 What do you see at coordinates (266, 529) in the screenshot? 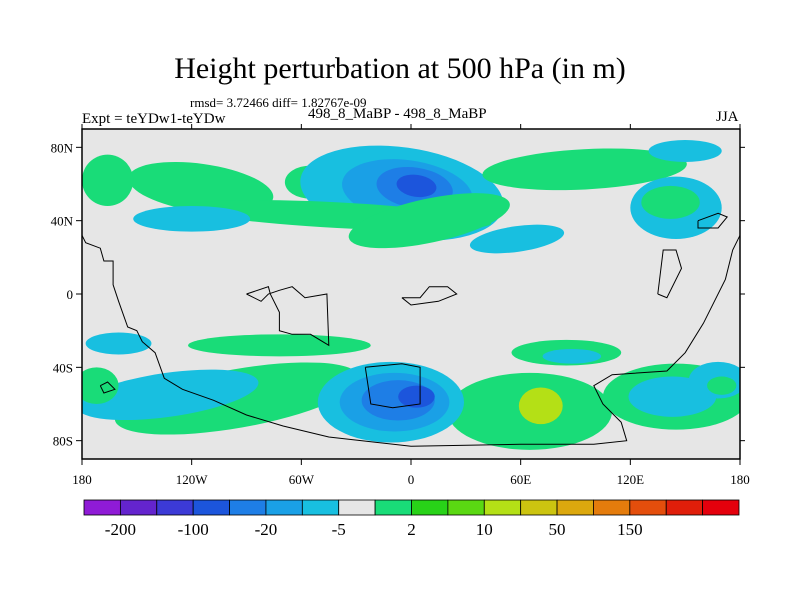
I see `colorbar-label: -20` at bounding box center [266, 529].